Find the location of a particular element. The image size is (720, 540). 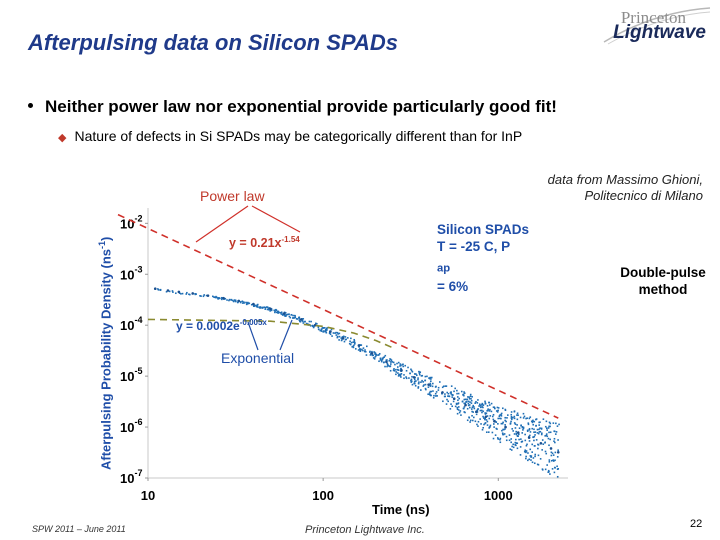

power-law-label: Power law is located at coordinates (232, 196).